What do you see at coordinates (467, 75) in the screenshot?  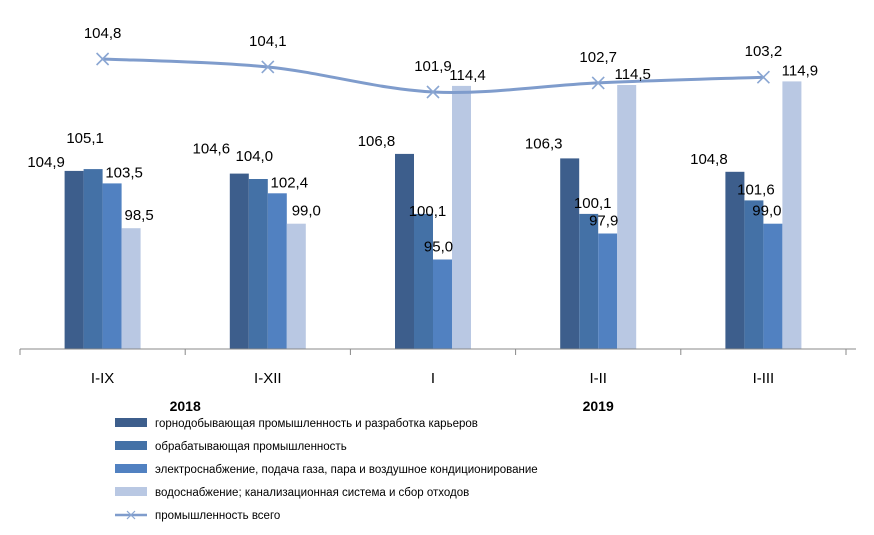 I see `bar-value-label: 114,4` at bounding box center [467, 75].